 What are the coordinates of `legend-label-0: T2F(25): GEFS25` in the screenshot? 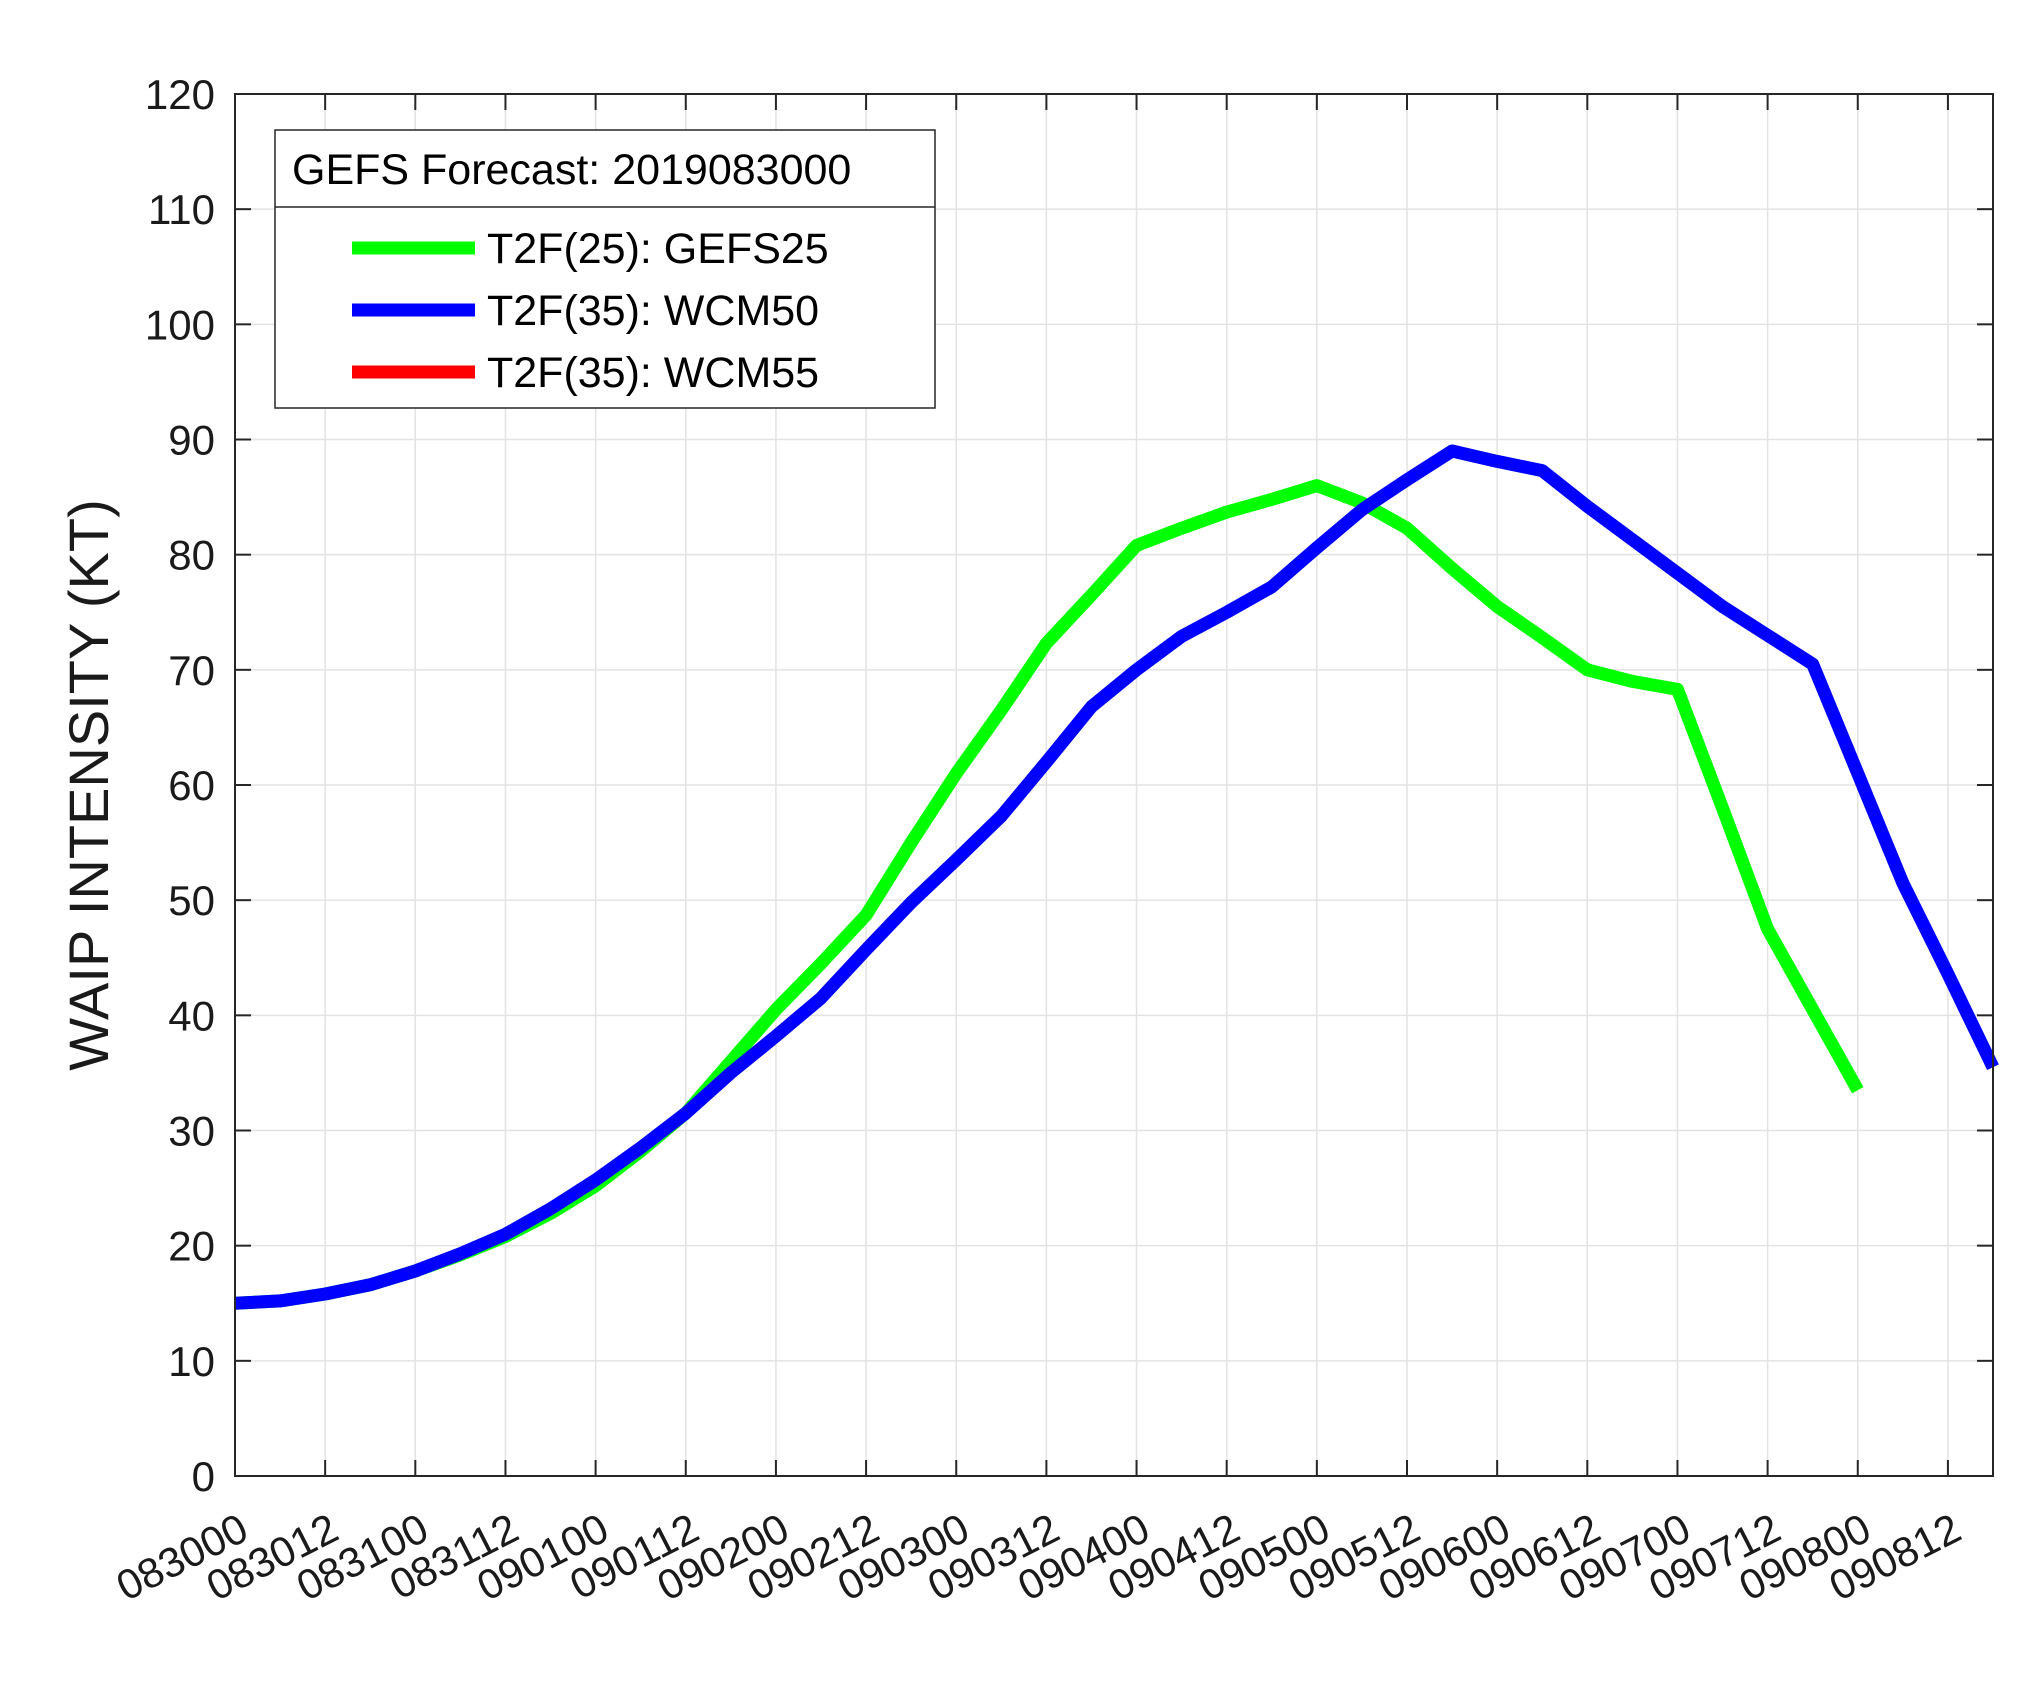 It's located at (658, 249).